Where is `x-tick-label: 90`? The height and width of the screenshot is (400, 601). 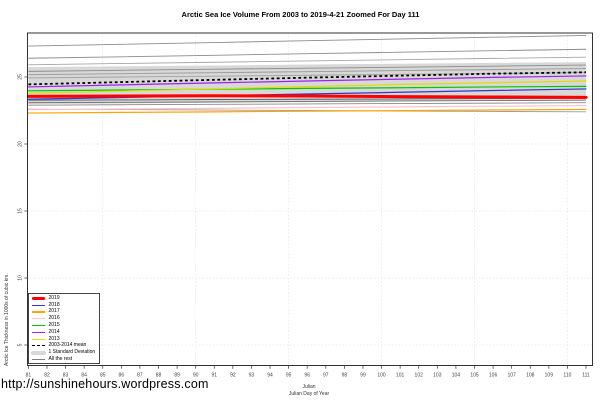
x-tick-label: 90 is located at coordinates (196, 376).